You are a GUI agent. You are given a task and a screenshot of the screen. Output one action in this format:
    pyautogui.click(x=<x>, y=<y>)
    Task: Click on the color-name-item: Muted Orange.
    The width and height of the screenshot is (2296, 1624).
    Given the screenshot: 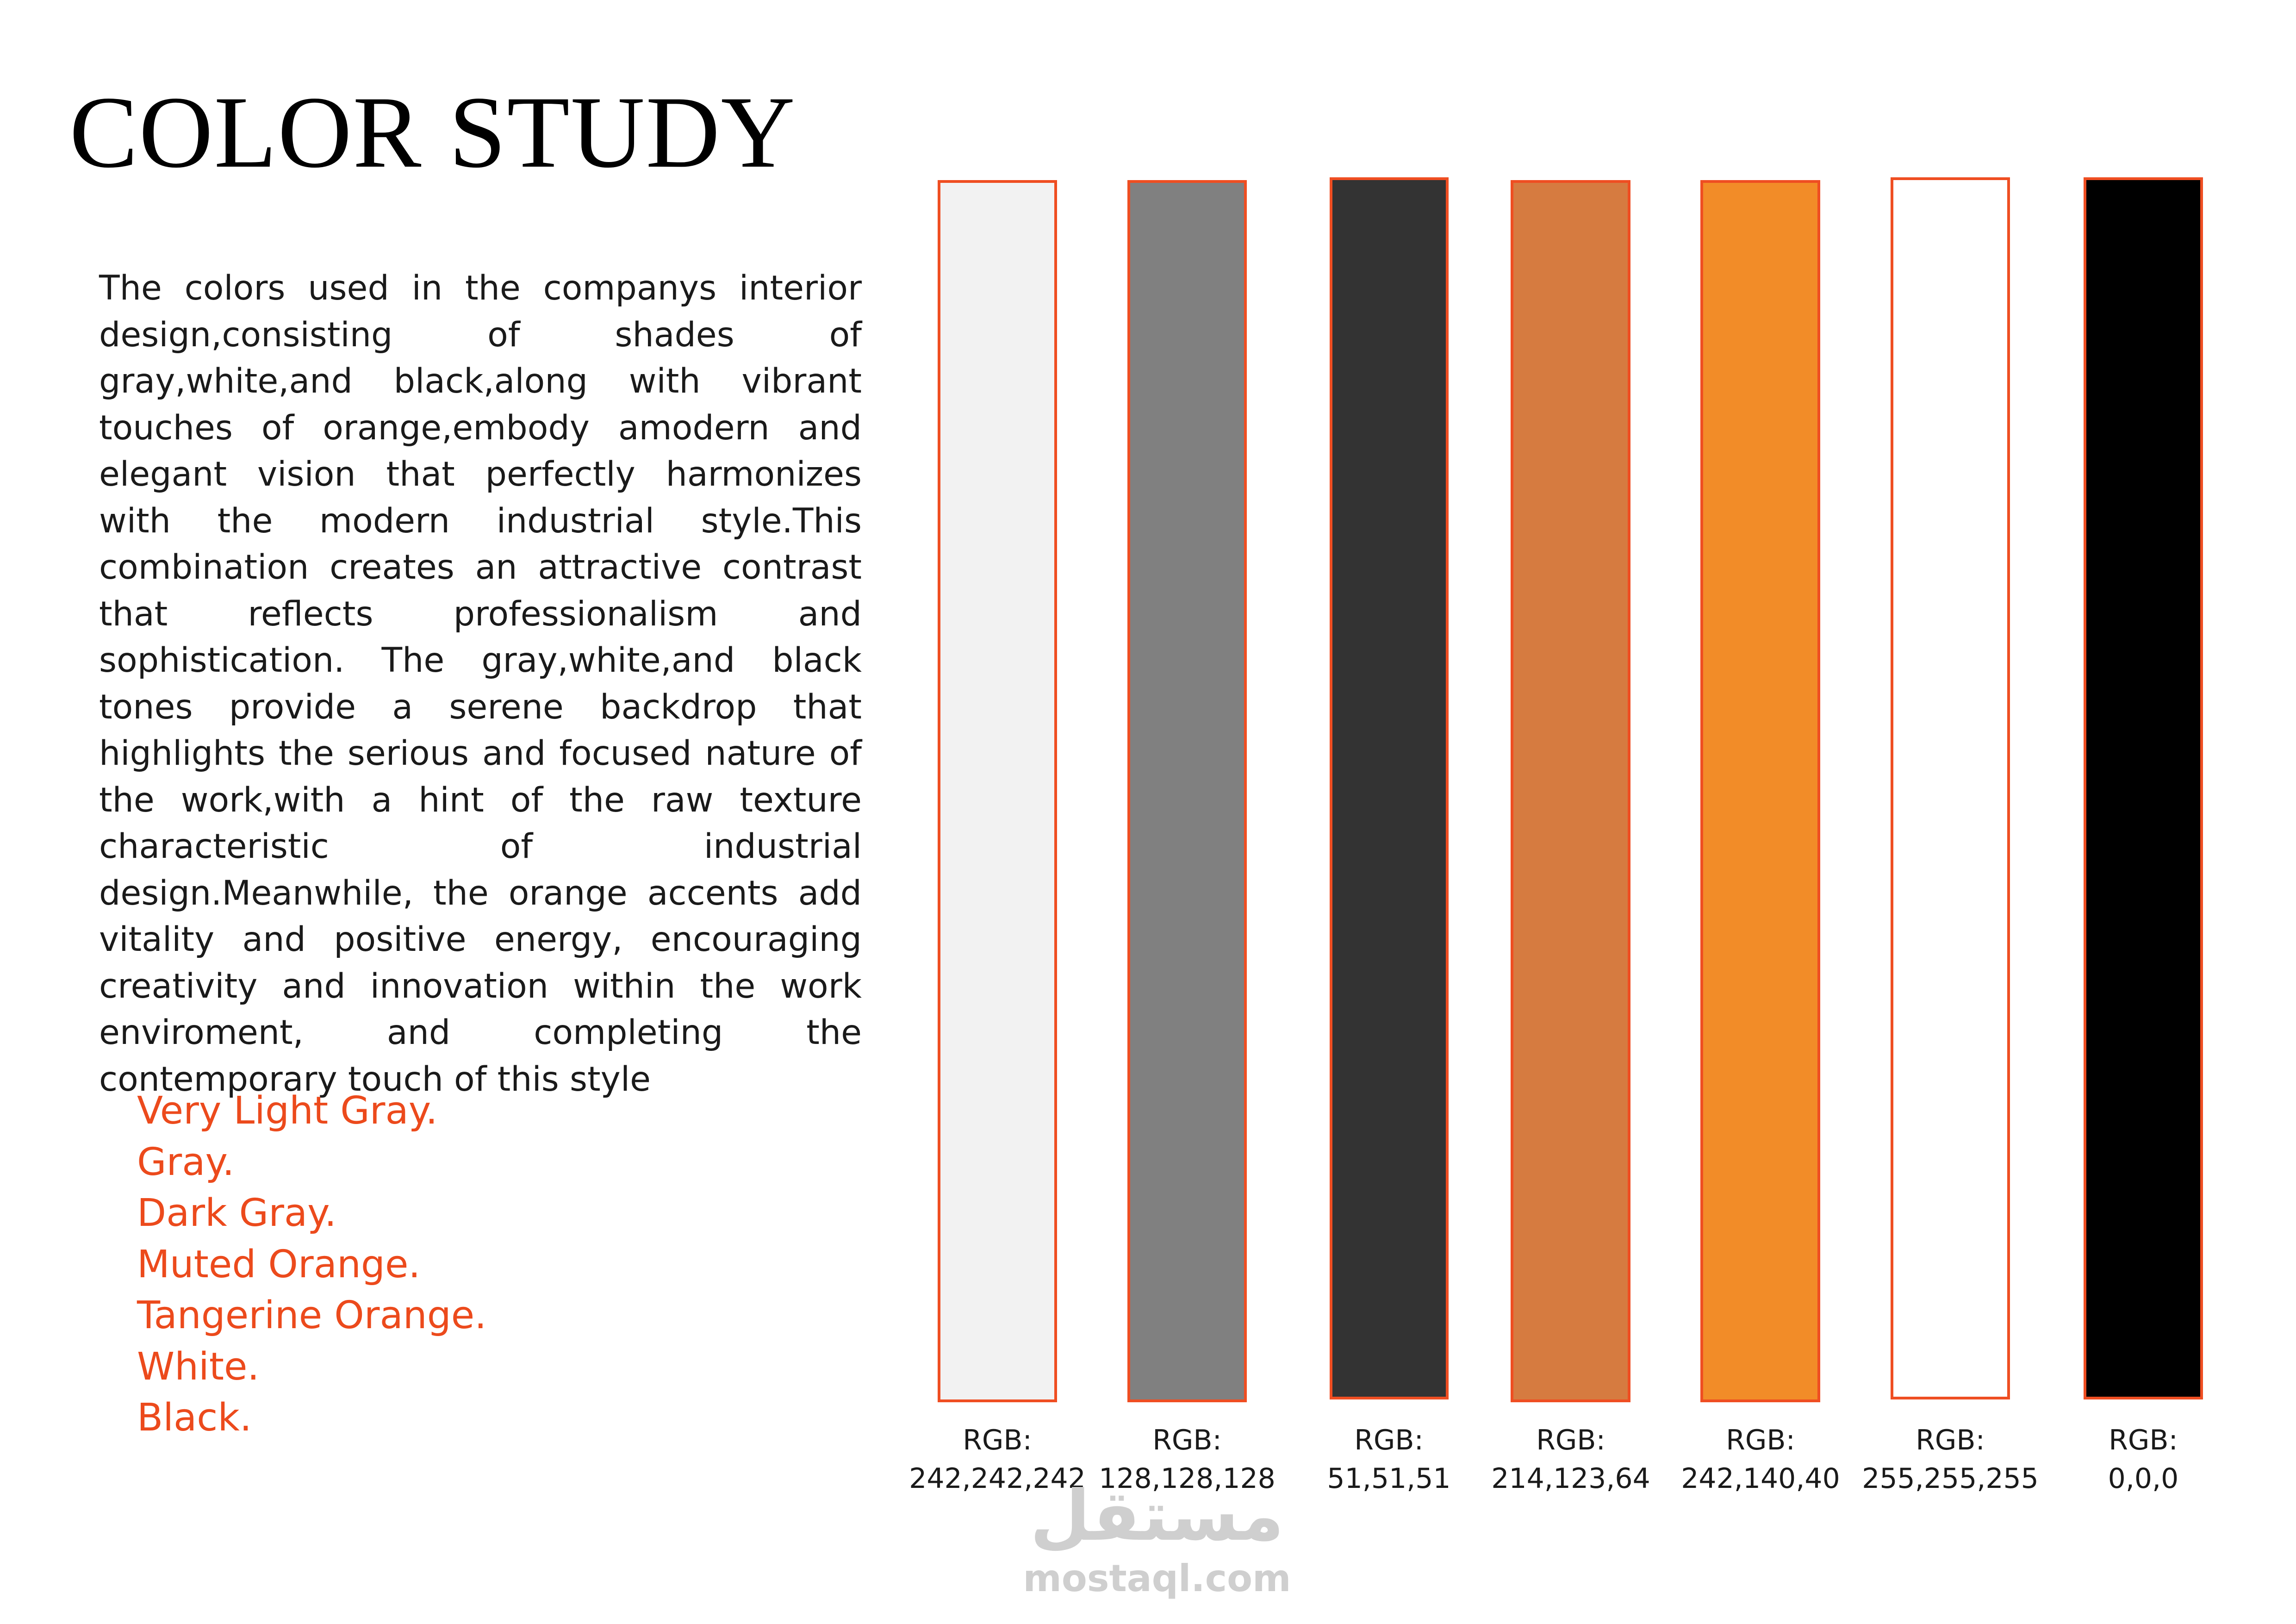 What is the action you would take?
    pyautogui.click(x=279, y=1264)
    